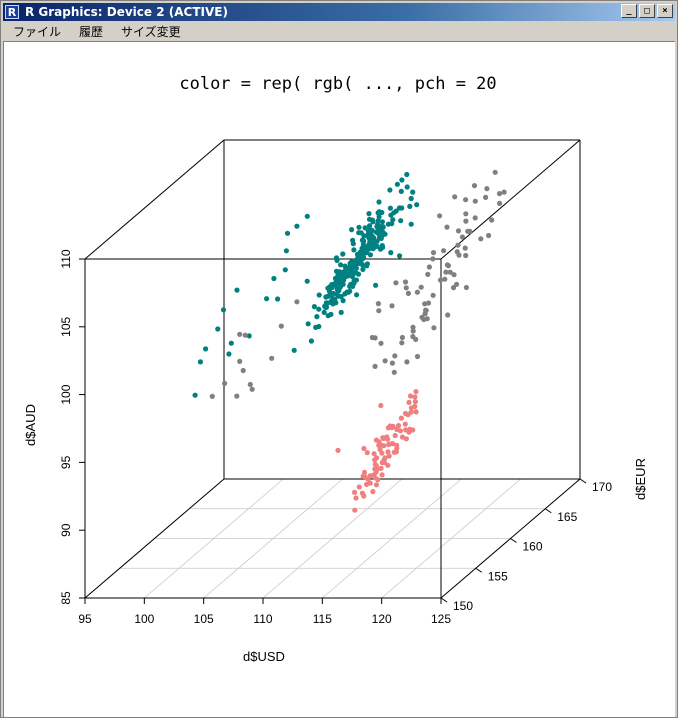 This screenshot has height=718, width=678. Describe the element at coordinates (91, 32) in the screenshot. I see `menu-history: 履歴` at that location.